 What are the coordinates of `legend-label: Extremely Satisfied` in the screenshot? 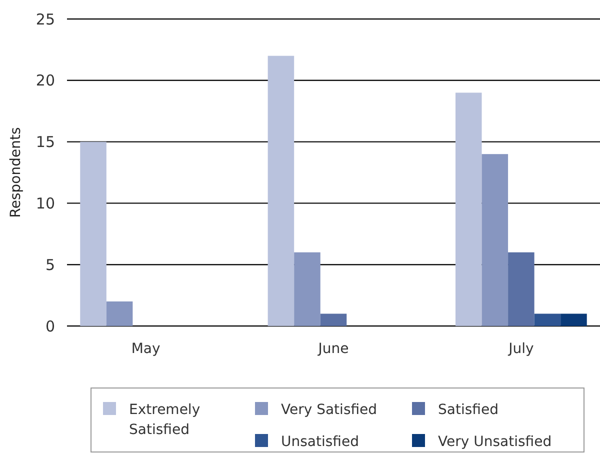 It's located at (164, 420).